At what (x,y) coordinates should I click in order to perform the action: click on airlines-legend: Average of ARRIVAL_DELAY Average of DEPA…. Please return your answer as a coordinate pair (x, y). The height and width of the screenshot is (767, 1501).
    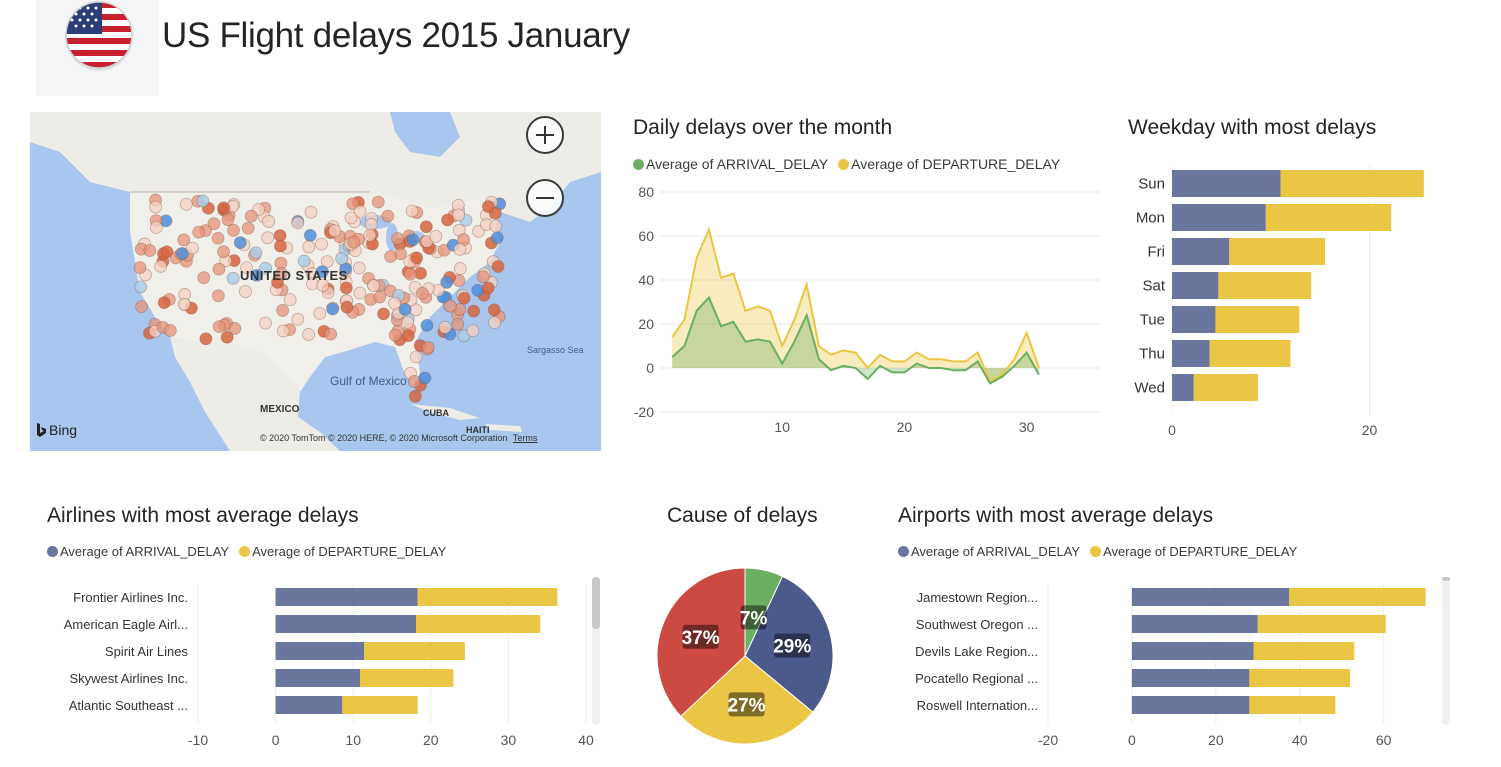
    Looking at the image, I should click on (249, 551).